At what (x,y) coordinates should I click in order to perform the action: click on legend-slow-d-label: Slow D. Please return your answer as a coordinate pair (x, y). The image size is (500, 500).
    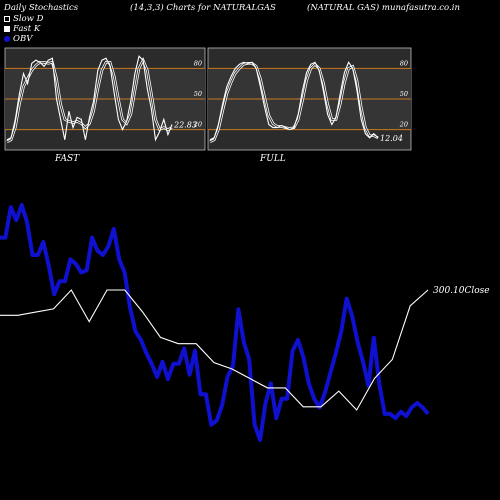
    Looking at the image, I should click on (28, 19).